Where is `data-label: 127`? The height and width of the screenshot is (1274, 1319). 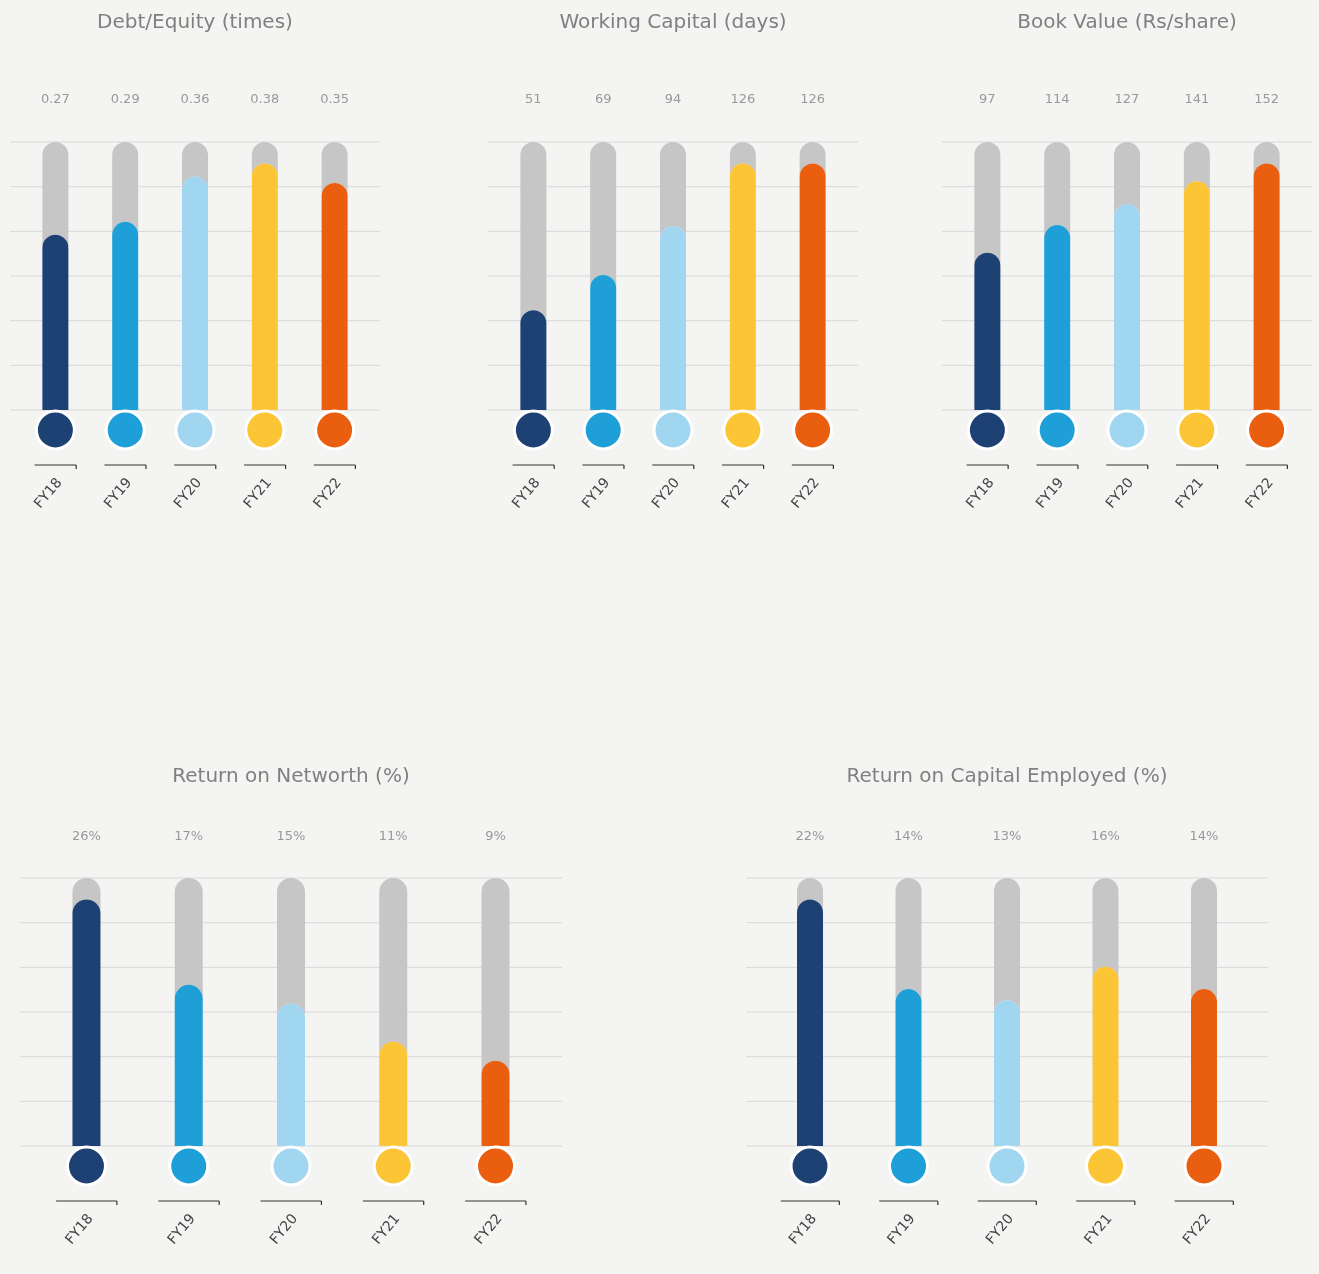
data-label: 127 is located at coordinates (1127, 98).